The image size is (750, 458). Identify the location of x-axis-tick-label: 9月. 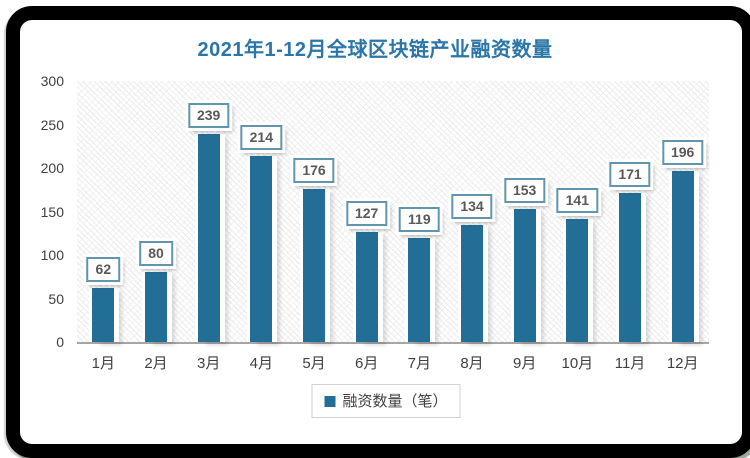
(524, 363).